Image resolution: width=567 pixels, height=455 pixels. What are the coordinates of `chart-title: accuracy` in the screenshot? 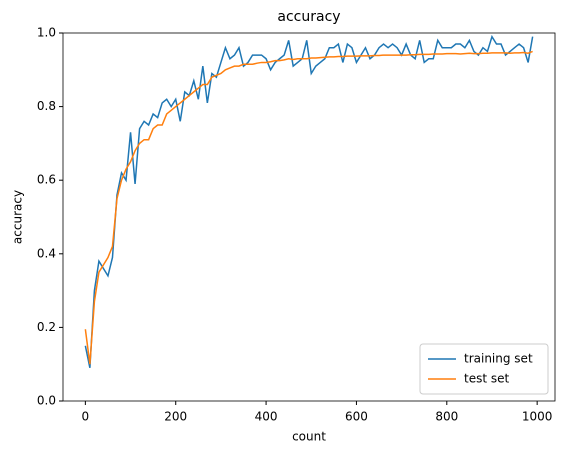 It's located at (308, 17).